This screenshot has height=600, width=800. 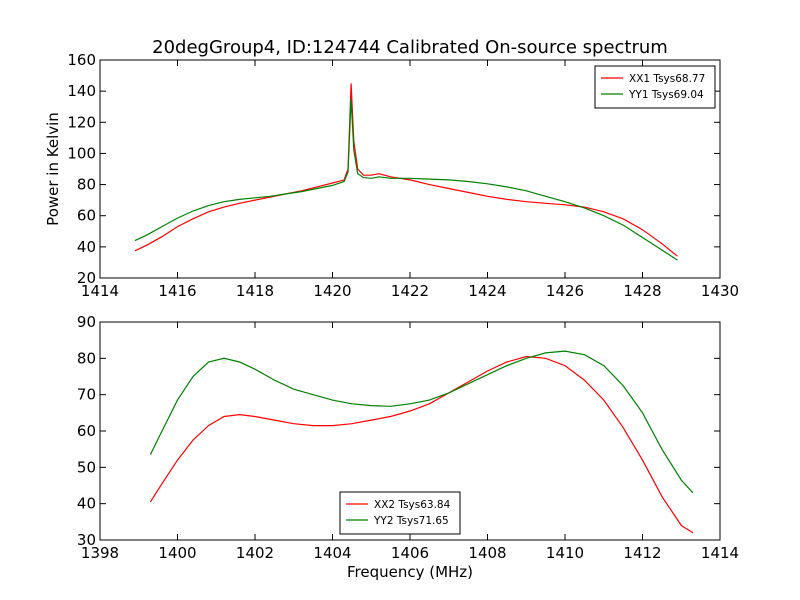 I want to click on y-axis-label: Power in Kelvin, so click(x=53, y=169).